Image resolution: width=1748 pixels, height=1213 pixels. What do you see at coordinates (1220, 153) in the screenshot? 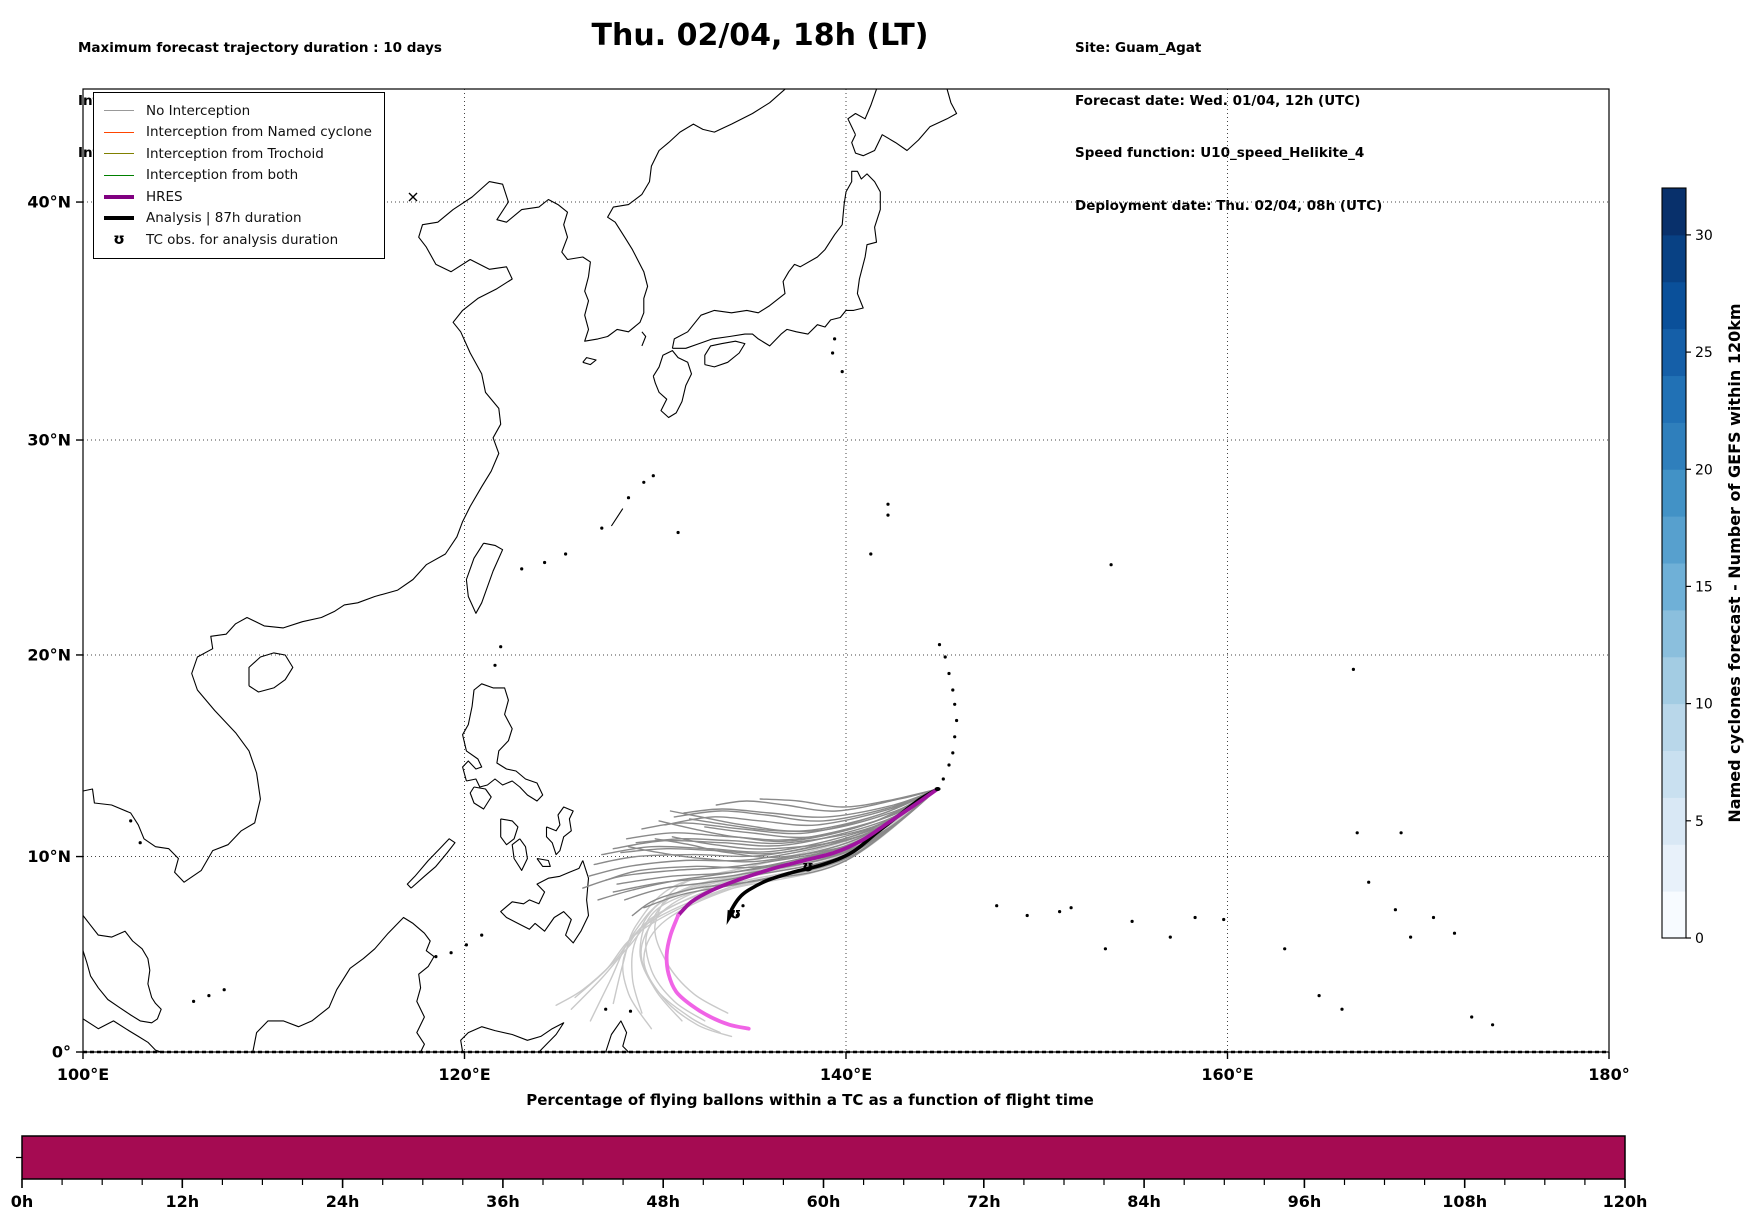
I see `speed-function-line: Speed function: U10_speed_Helikite_4` at bounding box center [1220, 153].